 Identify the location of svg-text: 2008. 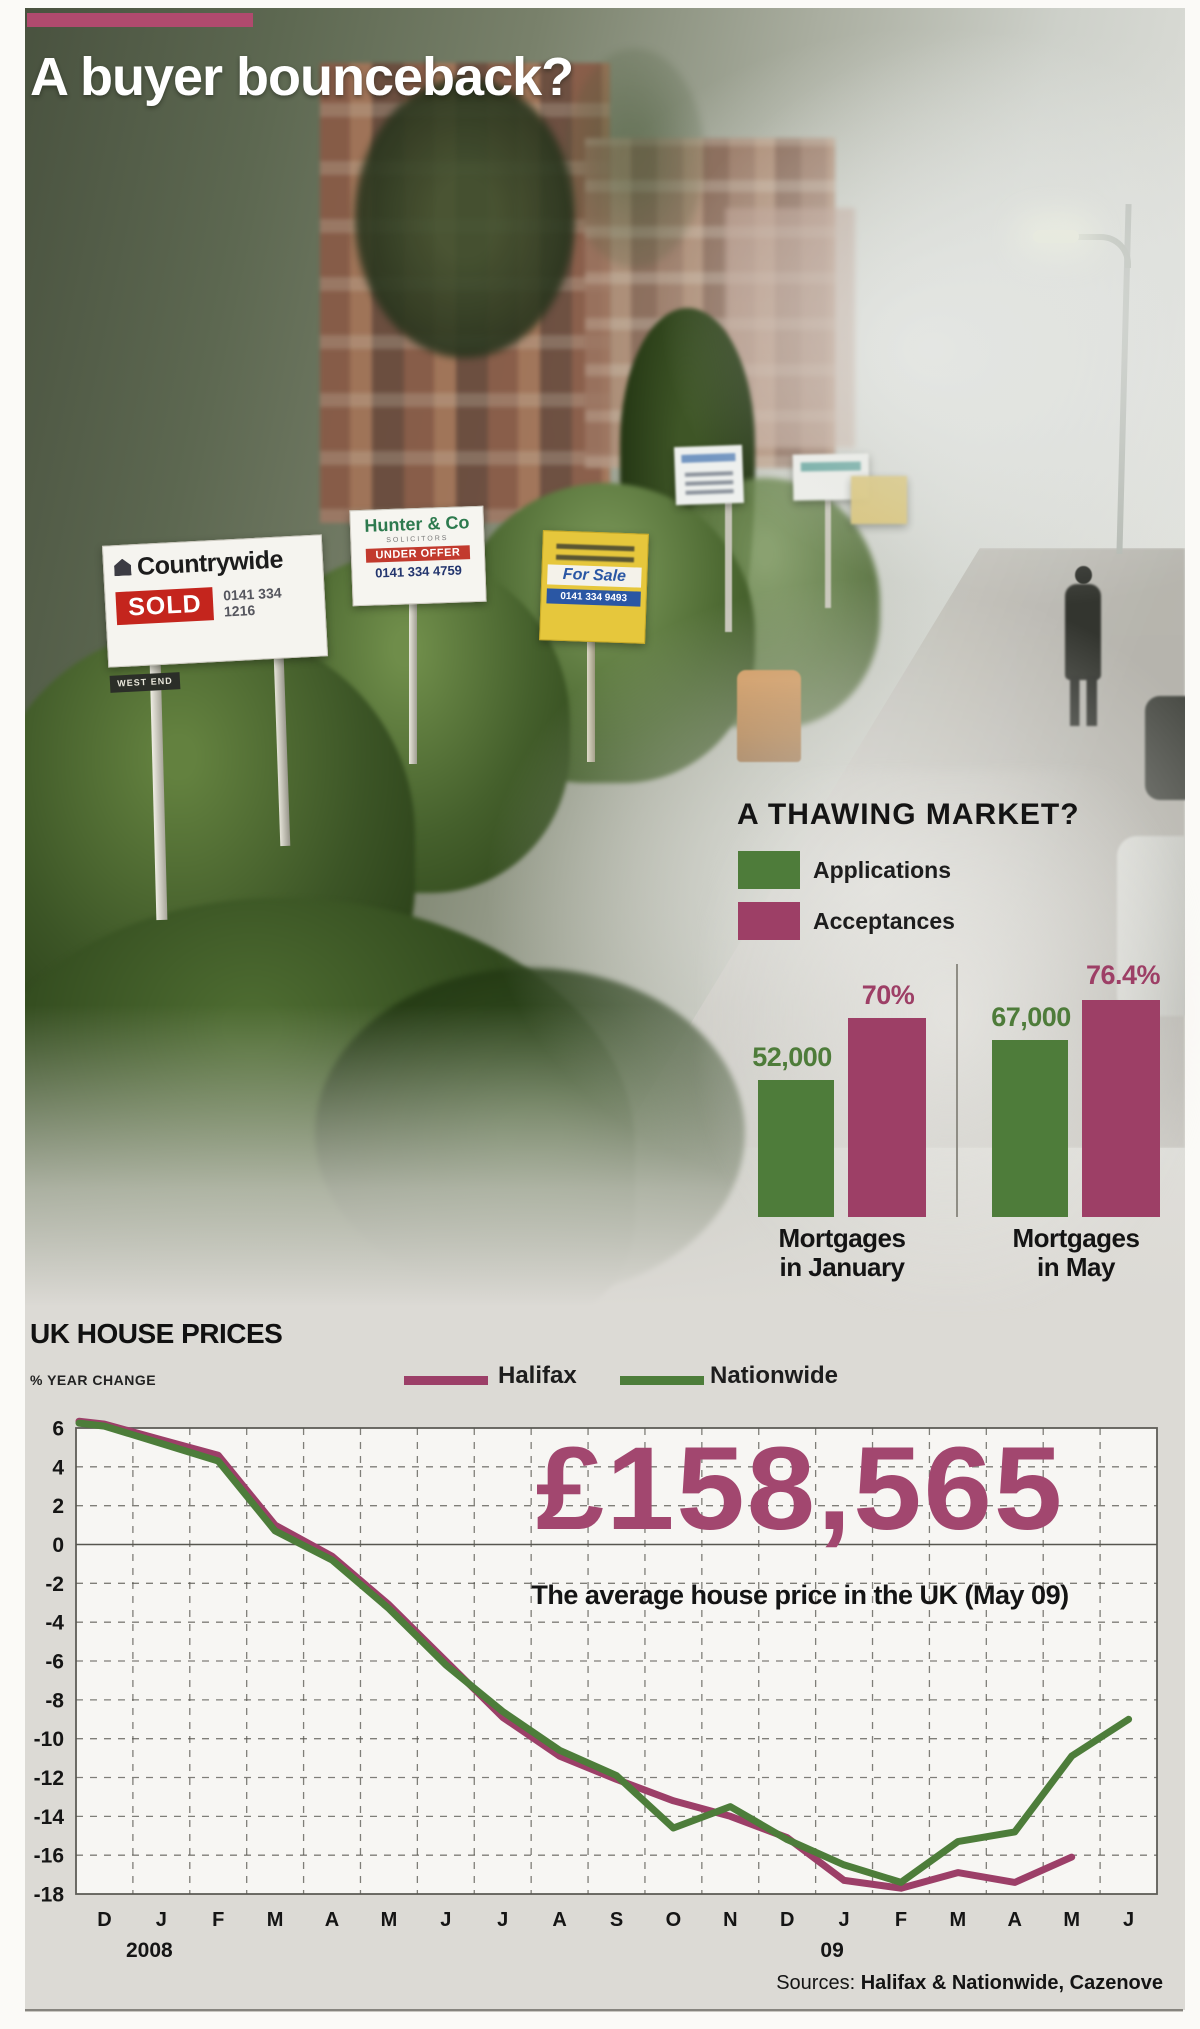
(149, 1950).